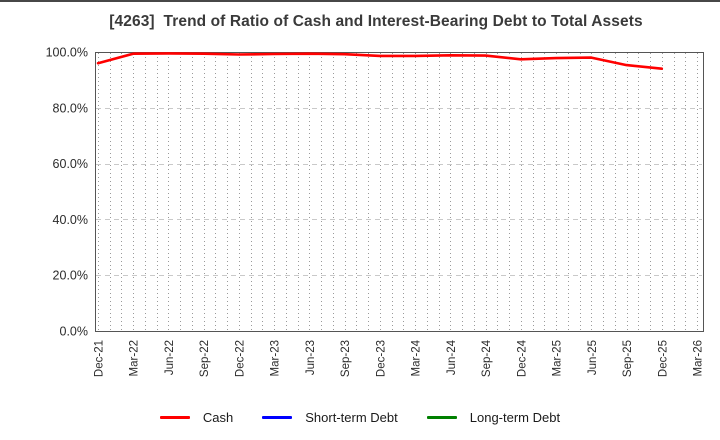 This screenshot has height=440, width=720. I want to click on x-tick-label: Dec-25, so click(663, 358).